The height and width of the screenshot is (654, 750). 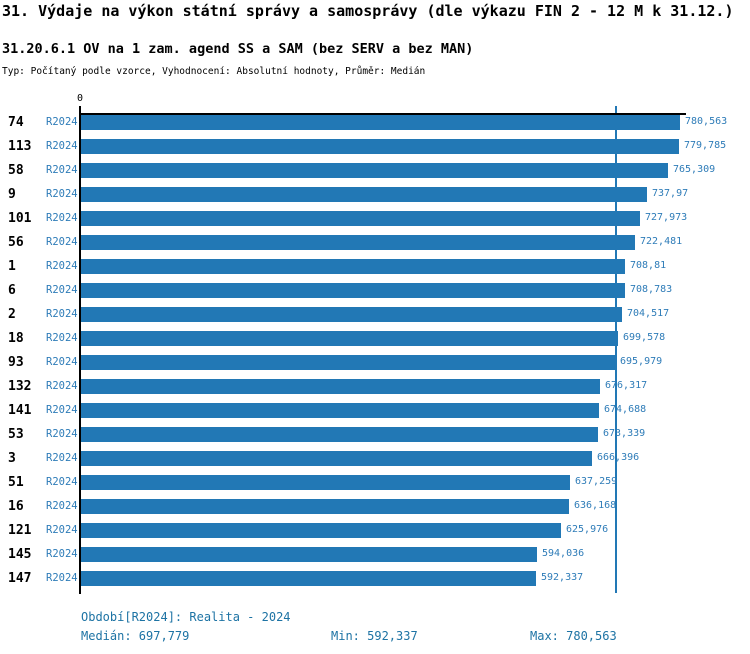 I want to click on chart-row: 16 R2024 636,168, so click(x=375, y=506).